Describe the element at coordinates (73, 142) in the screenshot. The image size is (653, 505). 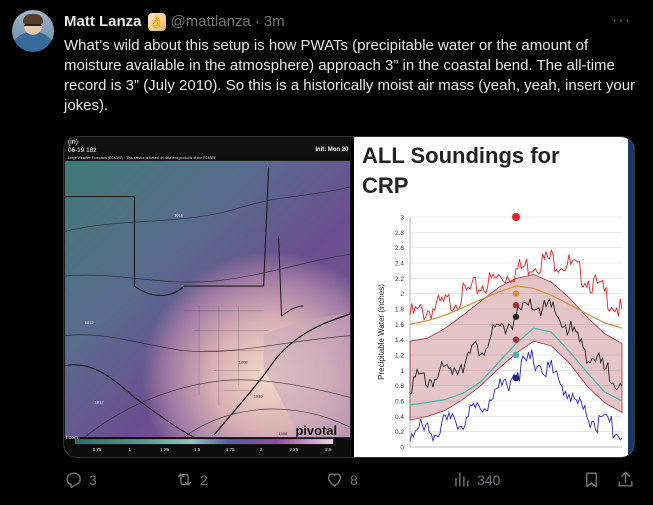
I see `map-units-label: (in)` at that location.